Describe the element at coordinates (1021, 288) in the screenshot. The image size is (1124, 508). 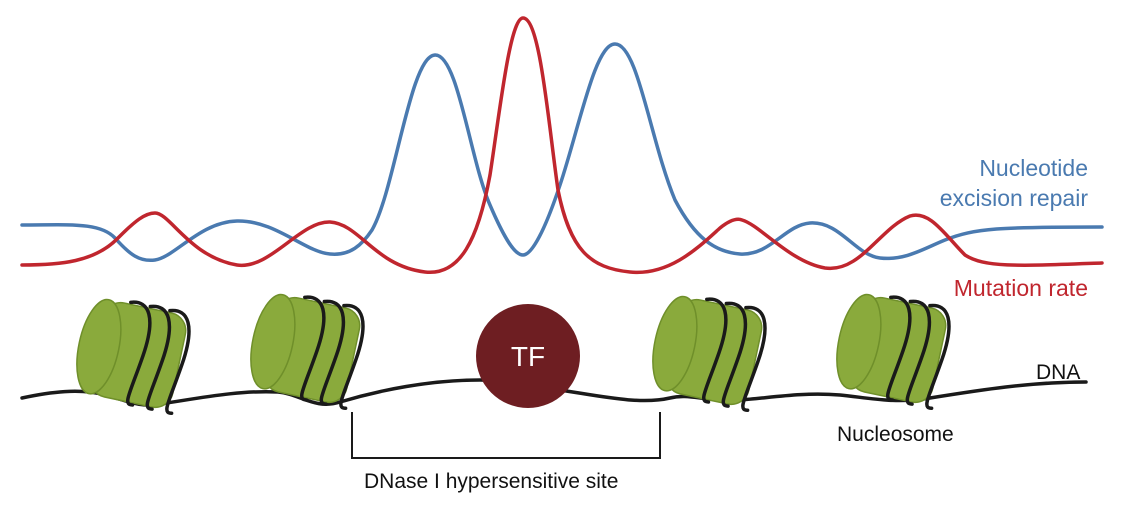
I see `mutation-rate-label: Mutation rate` at that location.